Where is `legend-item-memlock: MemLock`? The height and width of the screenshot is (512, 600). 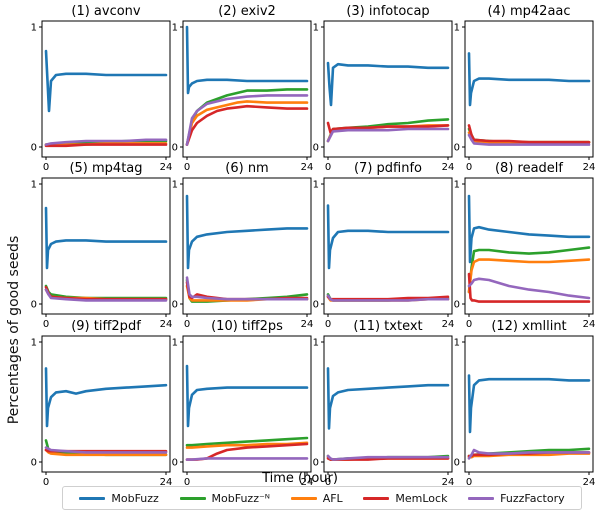 legend-item-memlock: MemLock is located at coordinates (405, 498).